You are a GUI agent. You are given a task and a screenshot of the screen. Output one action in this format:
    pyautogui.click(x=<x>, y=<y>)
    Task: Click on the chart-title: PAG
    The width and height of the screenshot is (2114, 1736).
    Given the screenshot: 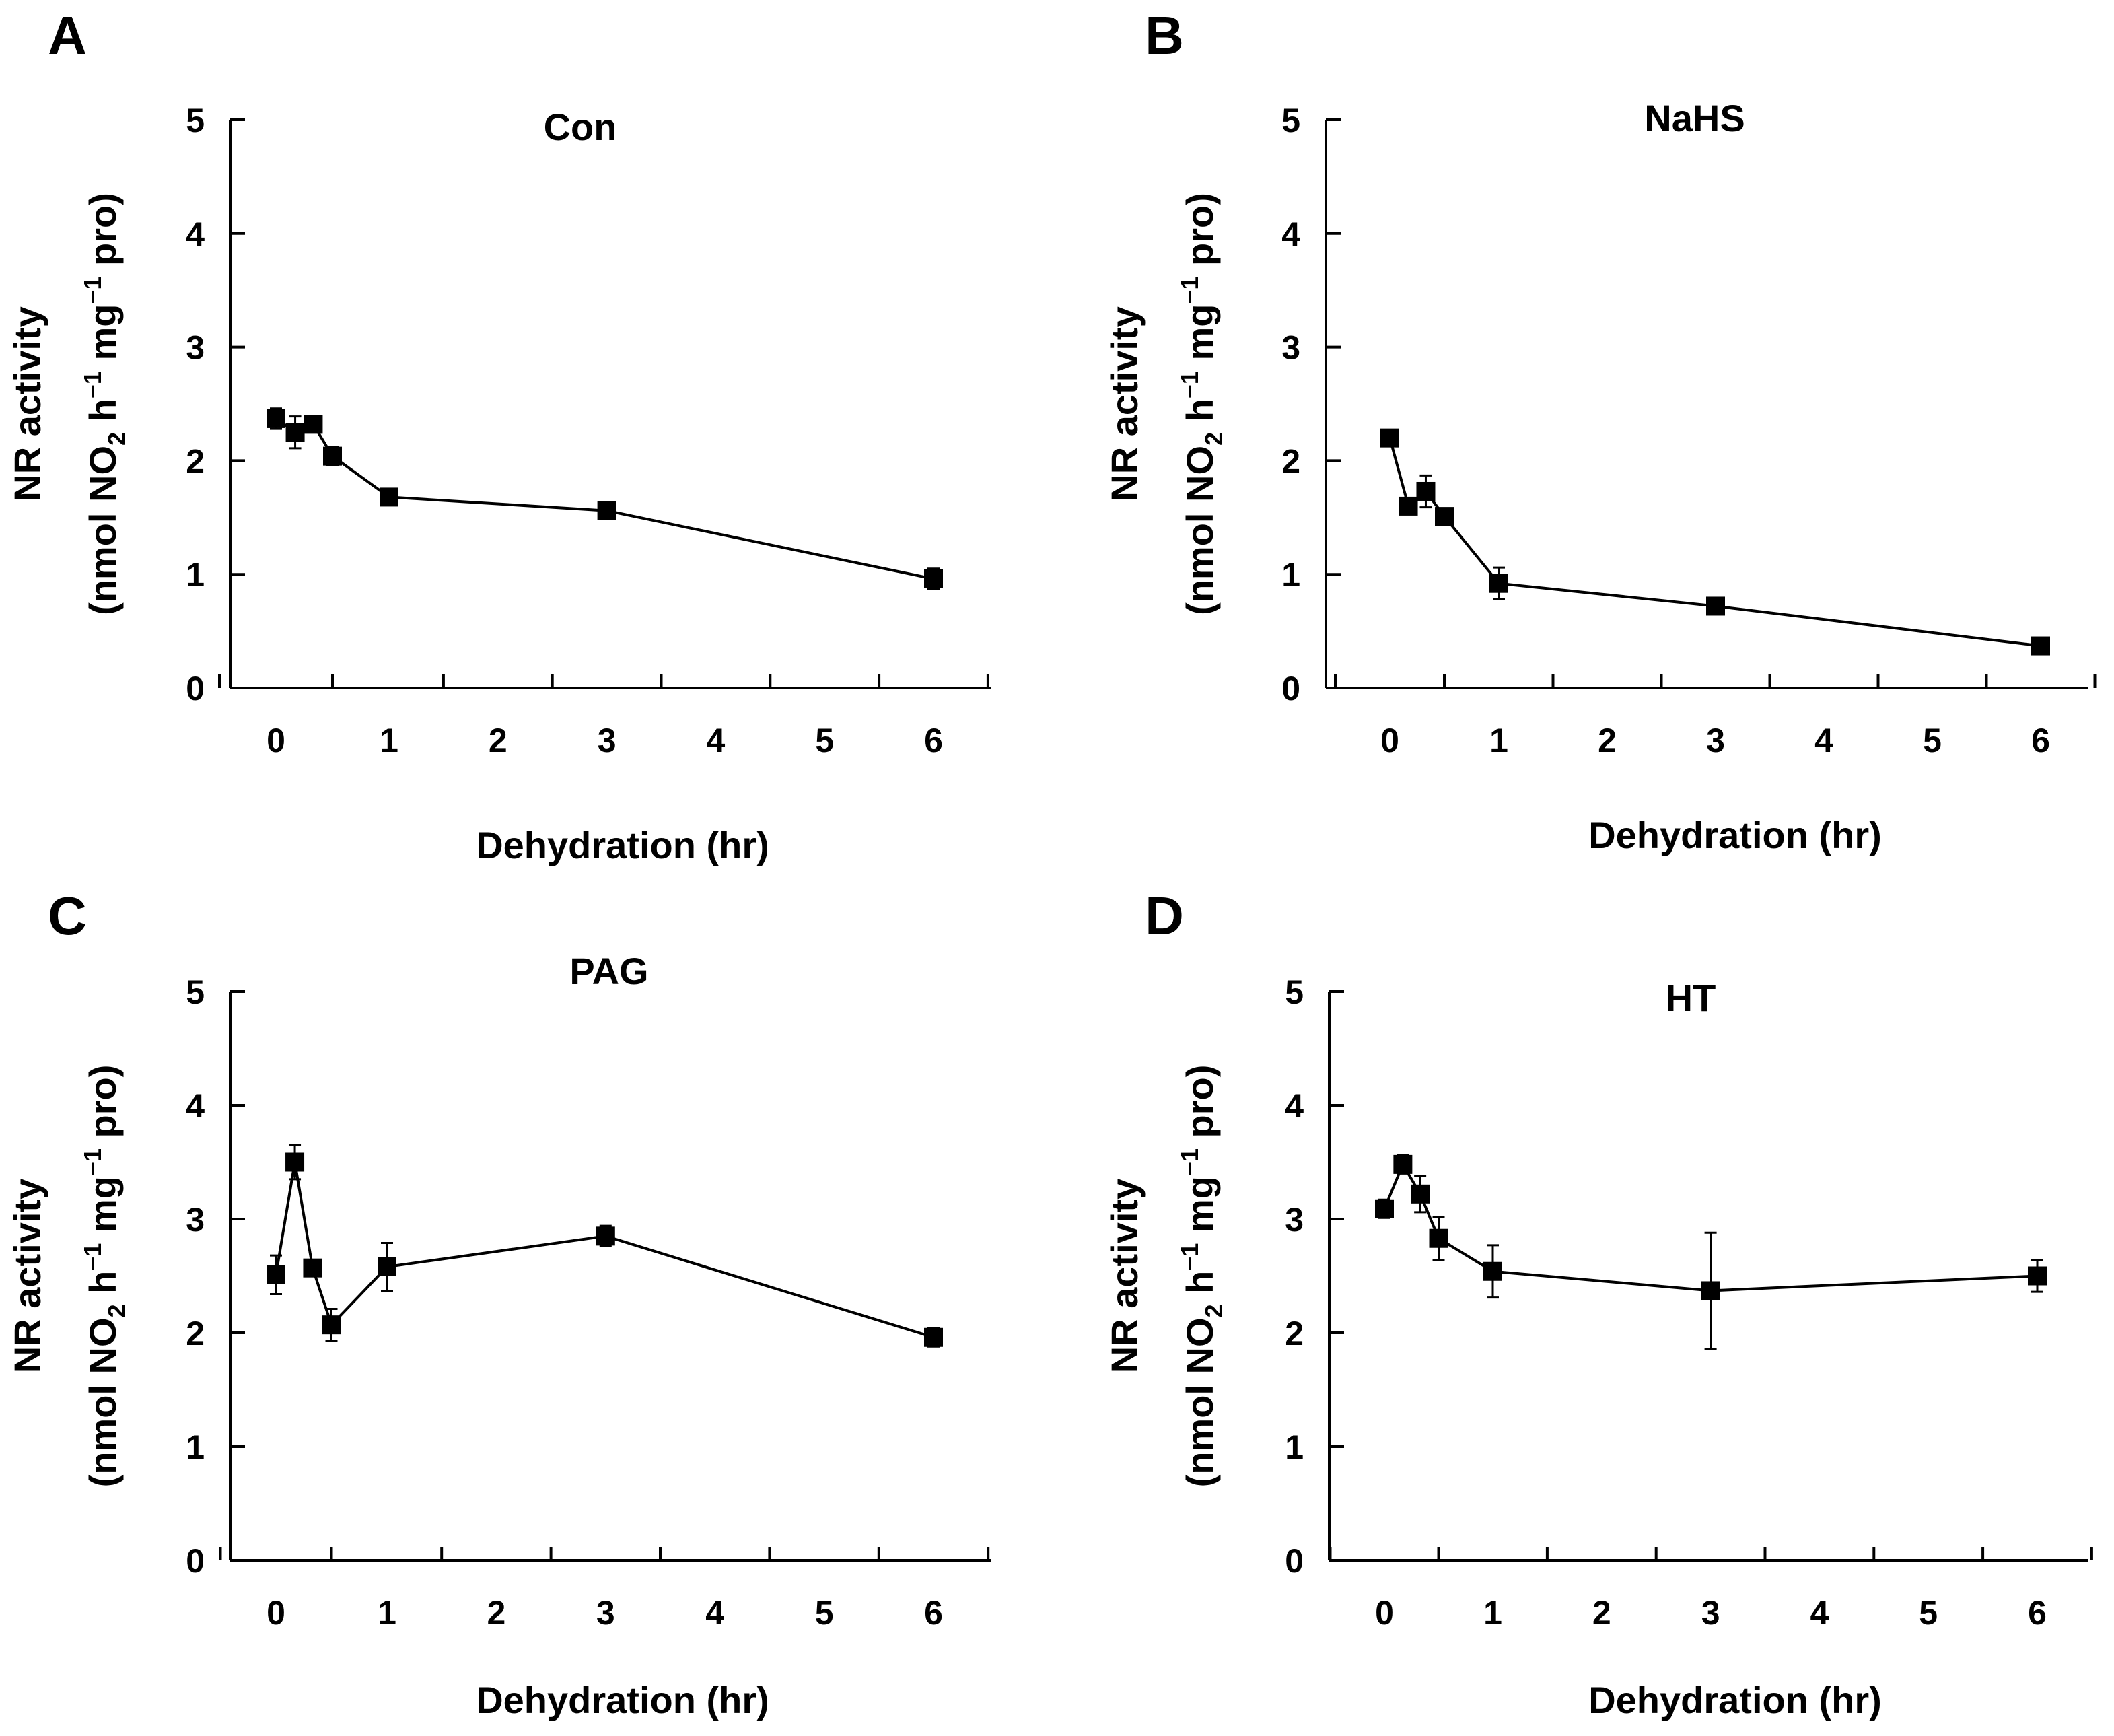 What is the action you would take?
    pyautogui.click(x=608, y=971)
    